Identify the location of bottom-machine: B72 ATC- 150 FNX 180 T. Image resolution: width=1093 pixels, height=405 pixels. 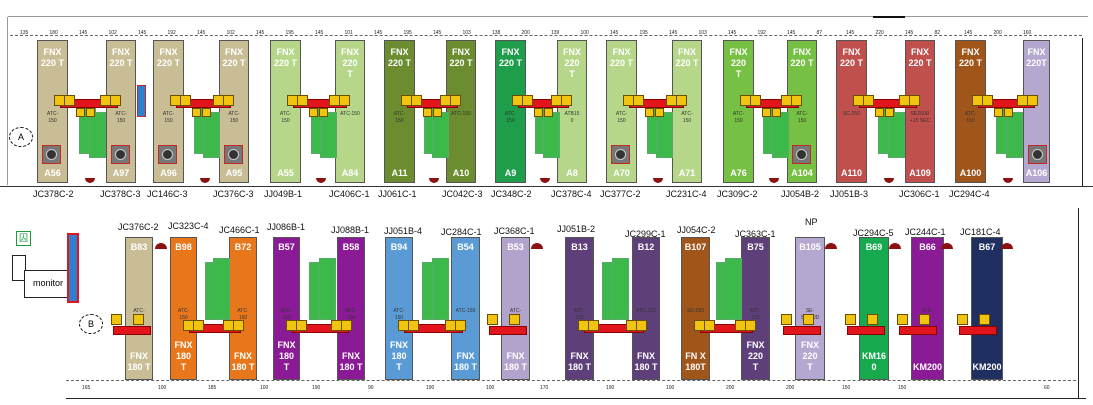
(243, 308).